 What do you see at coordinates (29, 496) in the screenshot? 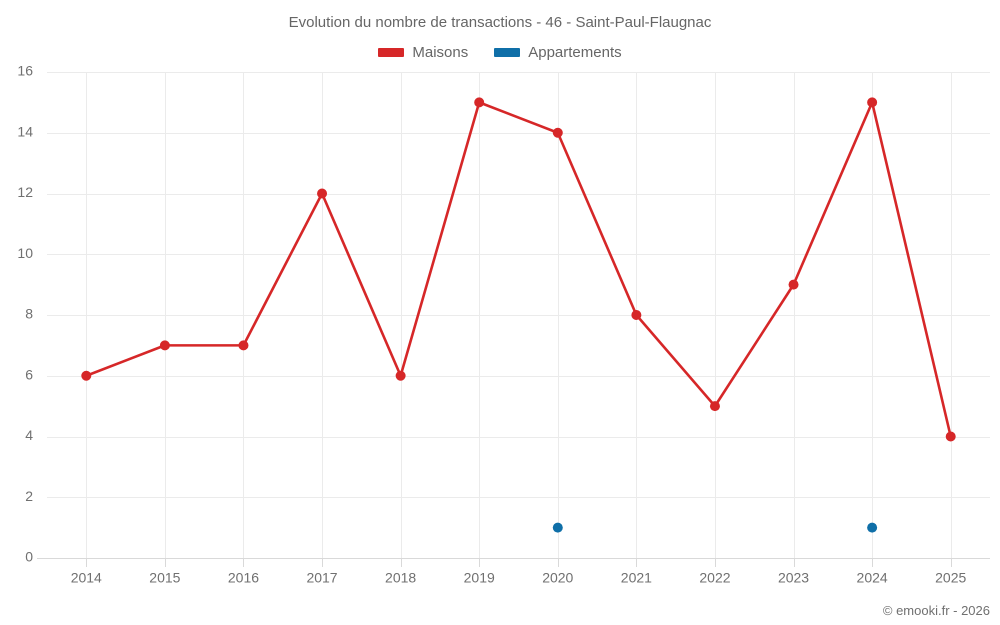
I see `y-axis-tick-label: 2` at bounding box center [29, 496].